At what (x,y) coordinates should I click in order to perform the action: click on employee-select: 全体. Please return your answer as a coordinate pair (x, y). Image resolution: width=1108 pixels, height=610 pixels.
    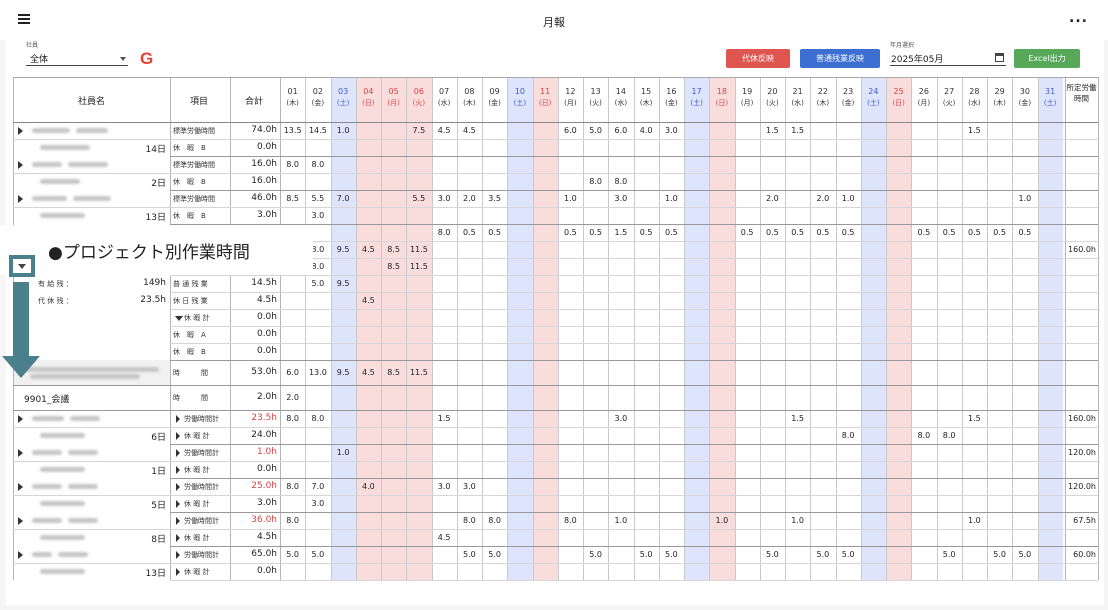
    Looking at the image, I should click on (77, 58).